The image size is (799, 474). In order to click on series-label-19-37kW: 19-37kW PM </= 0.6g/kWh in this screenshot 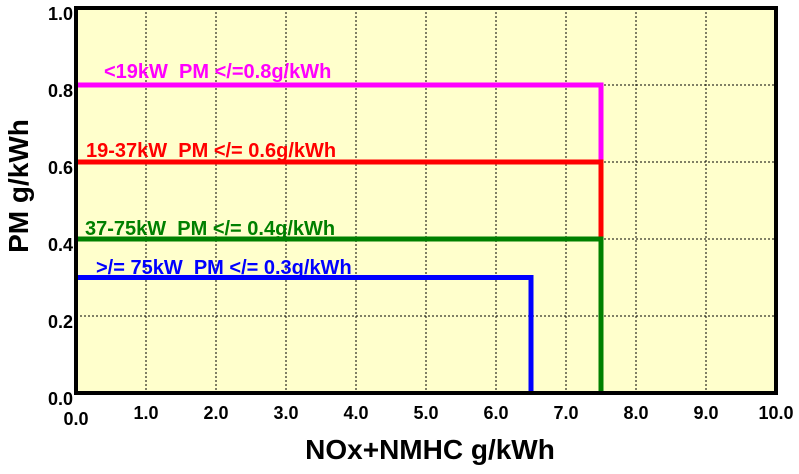, I will do `click(211, 151)`.